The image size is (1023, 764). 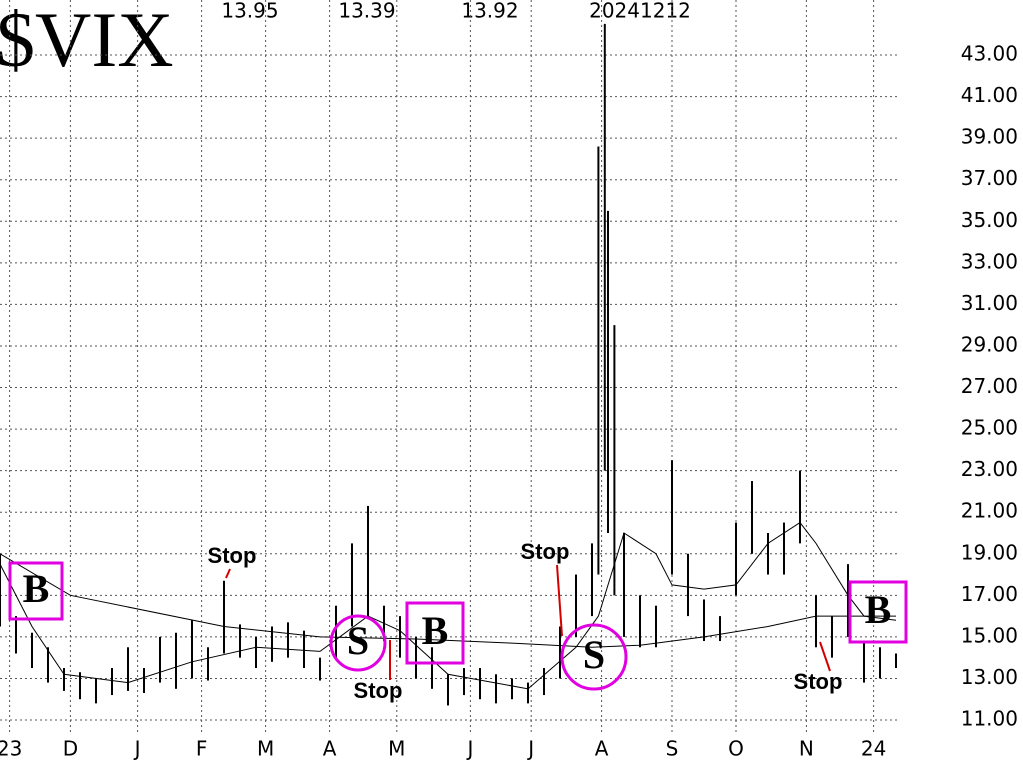 What do you see at coordinates (989, 220) in the screenshot?
I see `y-tick-label: 35.00` at bounding box center [989, 220].